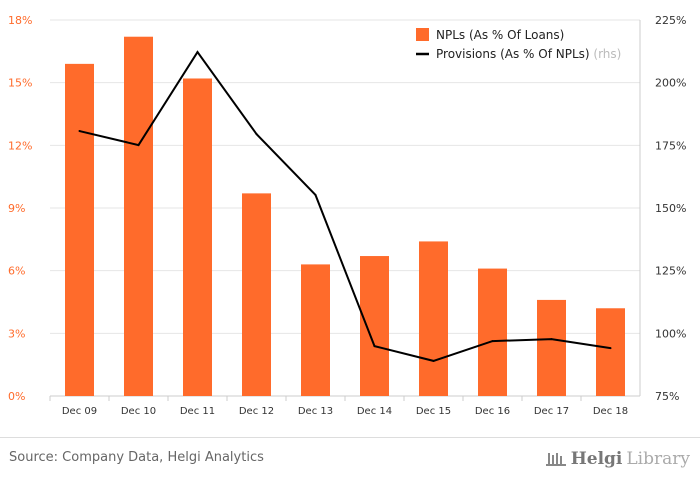 This screenshot has height=483, width=700. I want to click on helgi-library-logo: Helgi Library, so click(617, 459).